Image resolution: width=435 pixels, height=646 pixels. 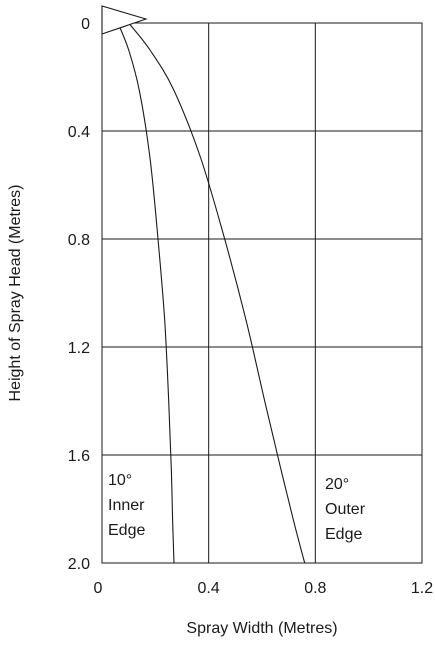 What do you see at coordinates (120, 480) in the screenshot?
I see `inner-edge-label-line: 10°` at bounding box center [120, 480].